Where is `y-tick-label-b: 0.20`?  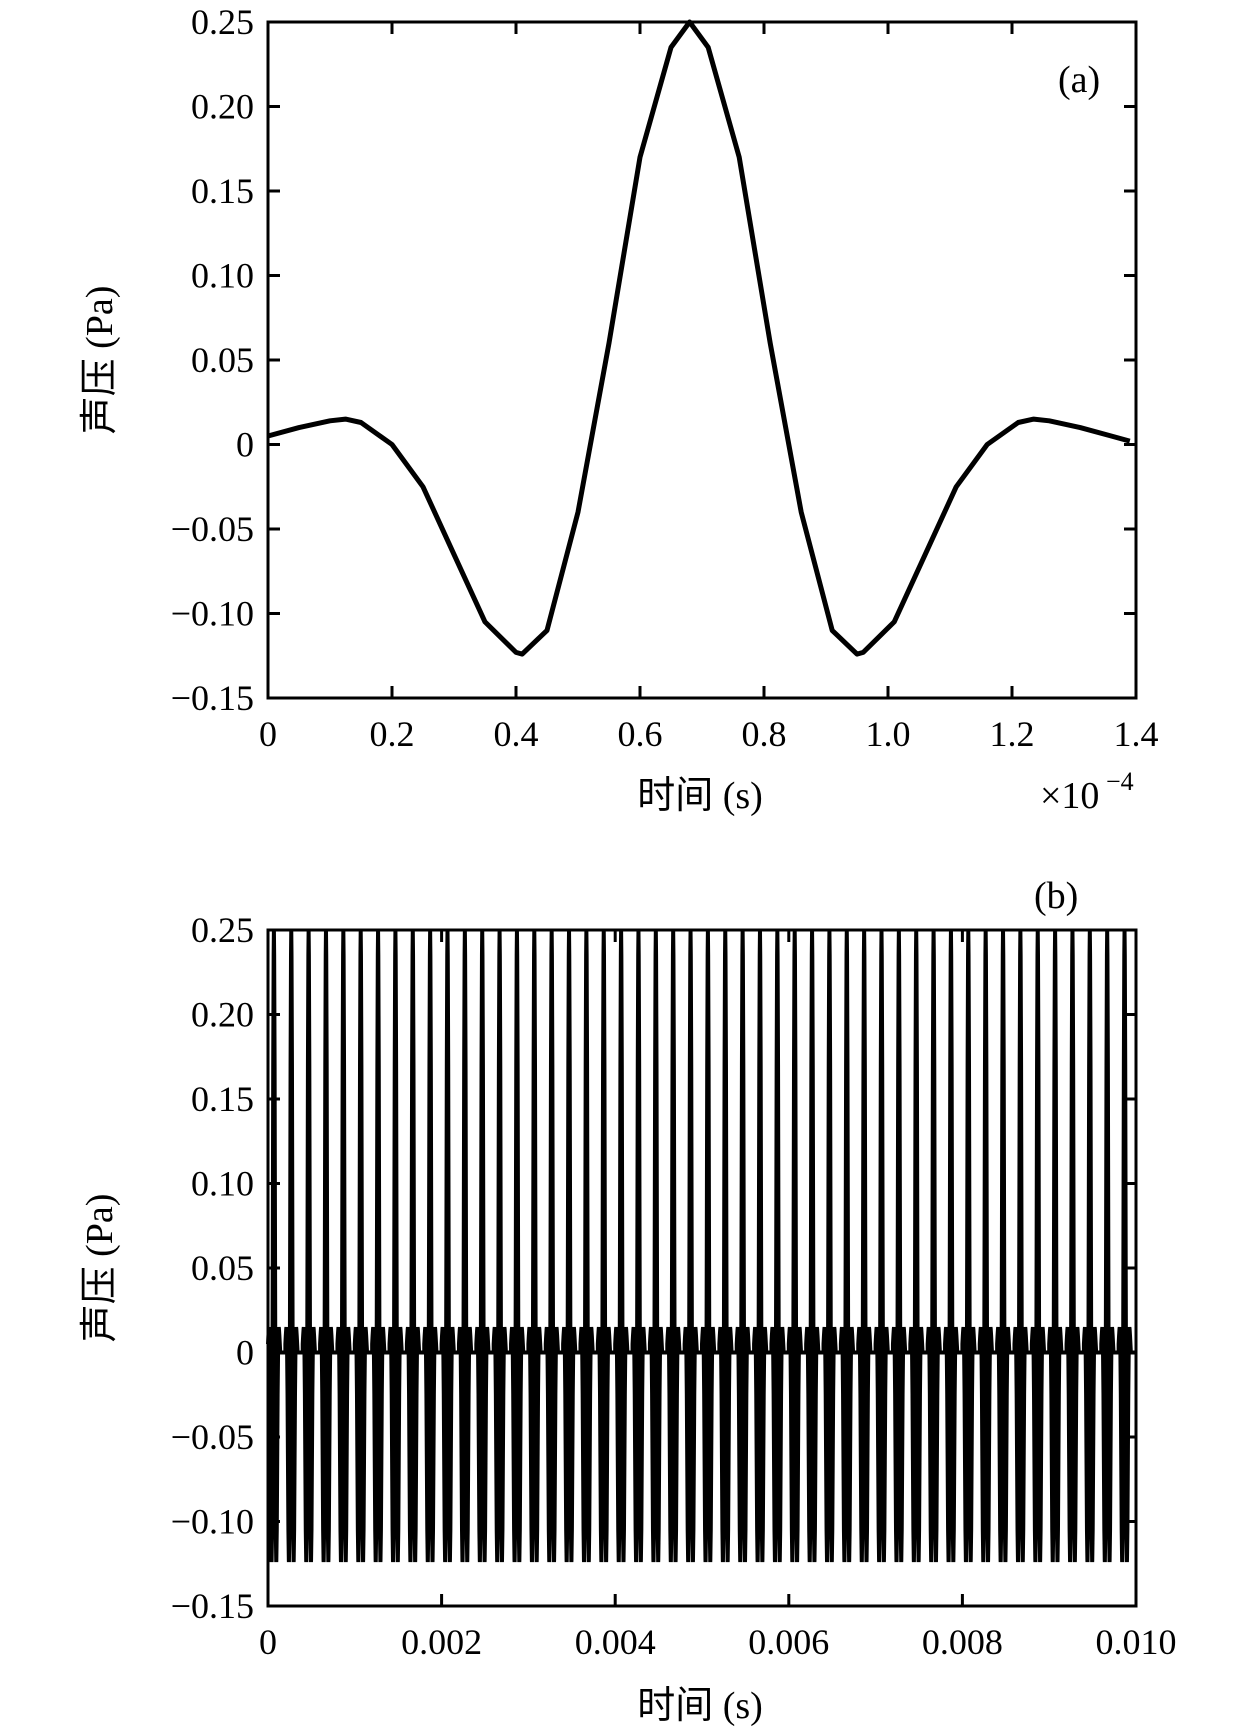
y-tick-label-b: 0.20 is located at coordinates (222, 1015).